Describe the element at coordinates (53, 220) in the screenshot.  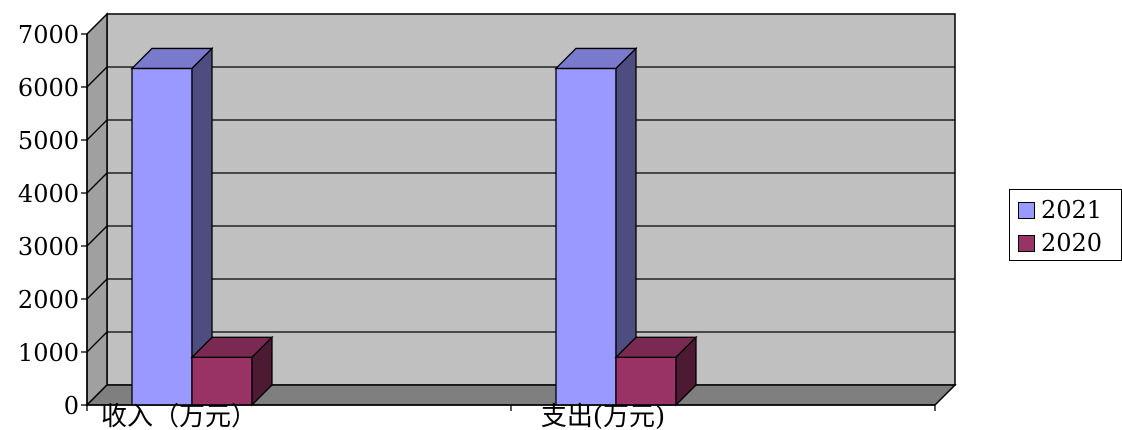
I see `y-axis: 0 1000 2000 3000 4000 5000 6000 7000` at that location.